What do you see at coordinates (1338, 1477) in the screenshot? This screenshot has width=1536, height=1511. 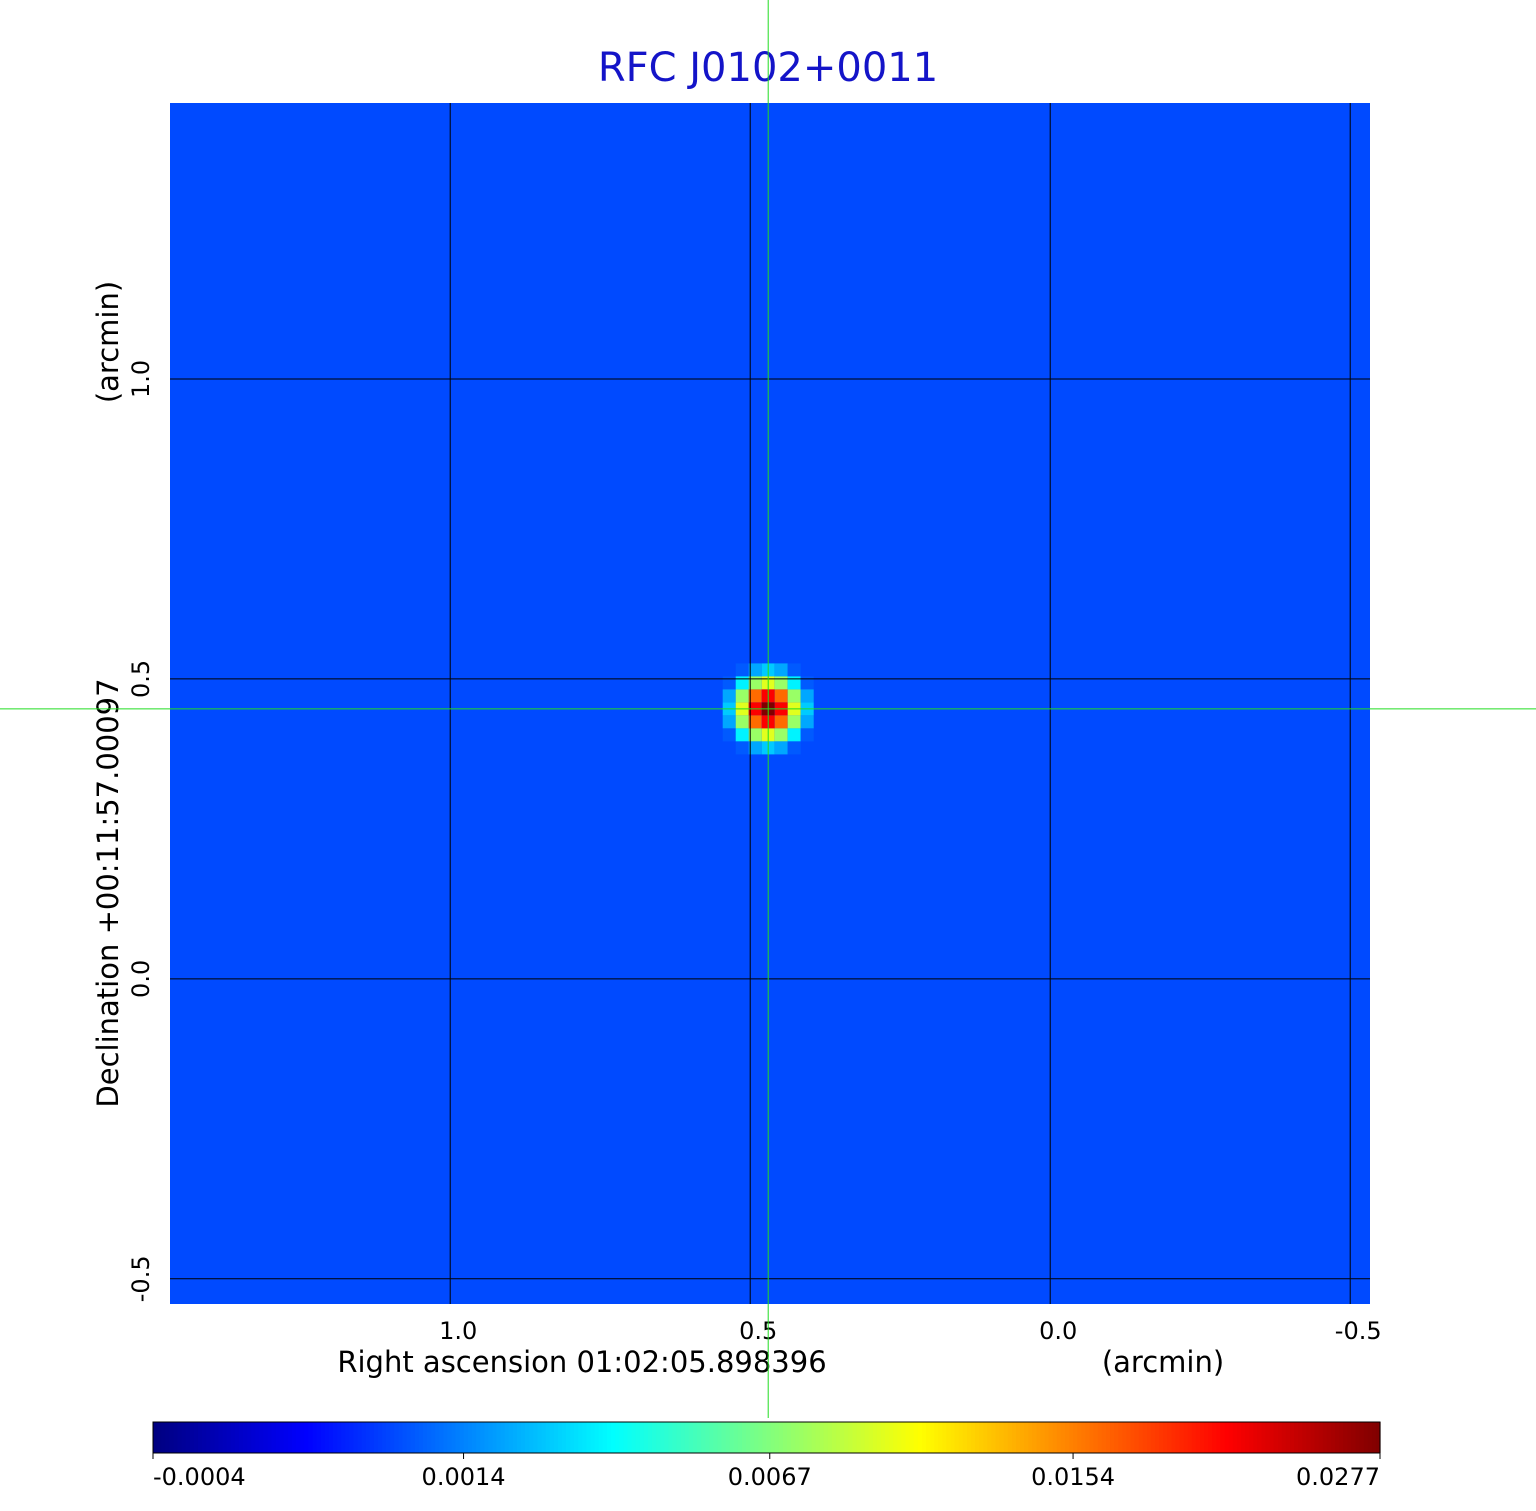 I see `colorbar-tick-label: 0.0277` at bounding box center [1338, 1477].